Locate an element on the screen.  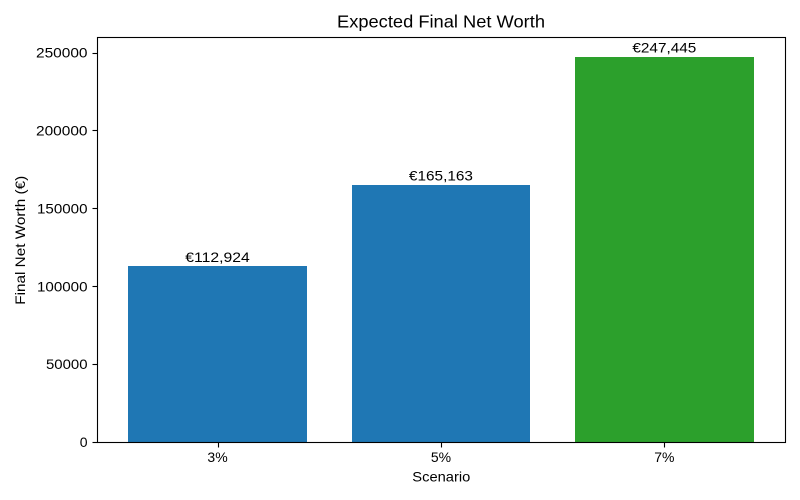
svg-text: €165,163 is located at coordinates (441, 175).